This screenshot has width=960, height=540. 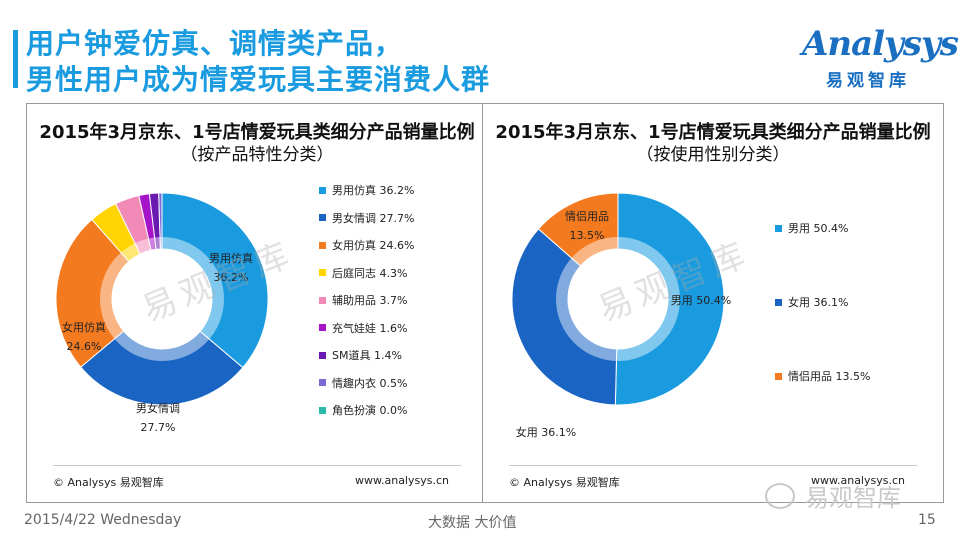 What do you see at coordinates (370, 410) in the screenshot?
I see `legend-label: 角色扮演 0.0%` at bounding box center [370, 410].